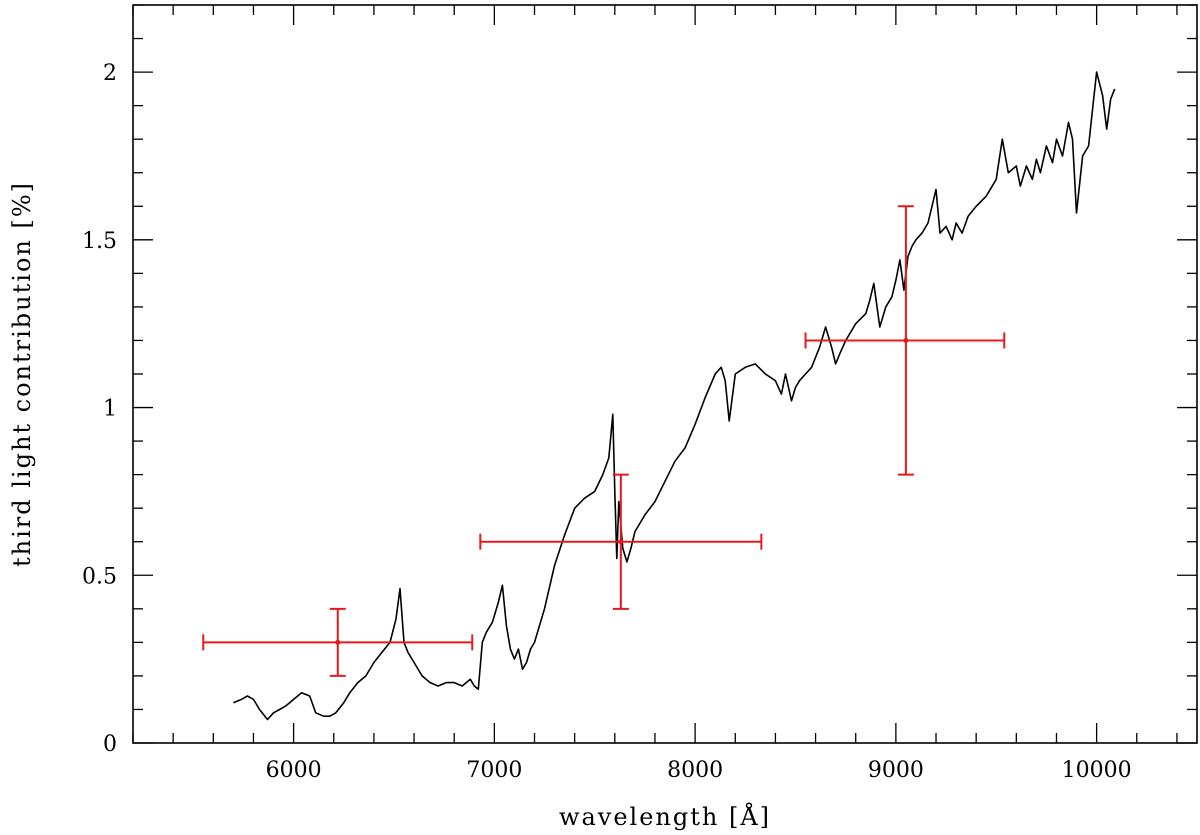  I want to click on x-tick-label: 7000, so click(494, 770).